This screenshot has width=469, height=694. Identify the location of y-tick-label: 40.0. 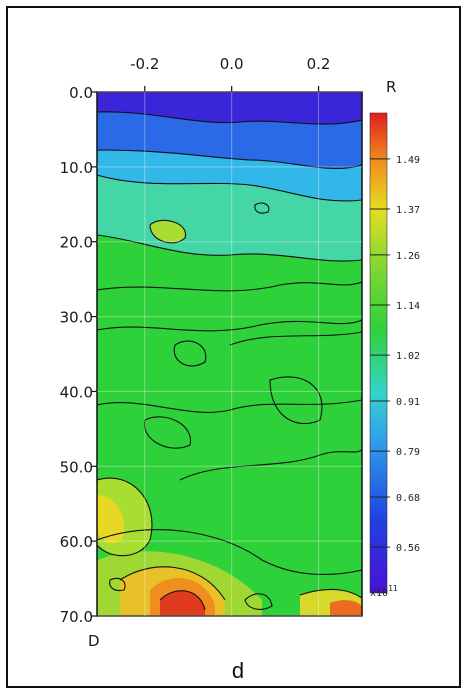
(76, 392).